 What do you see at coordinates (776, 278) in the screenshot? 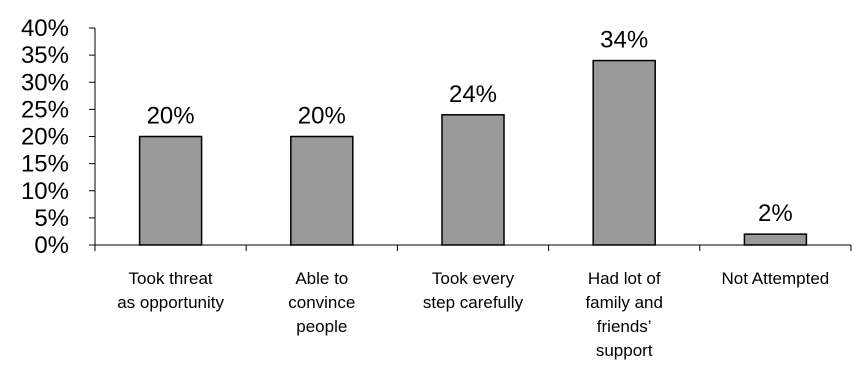
I see `x-tick-label: Not Attempted` at bounding box center [776, 278].